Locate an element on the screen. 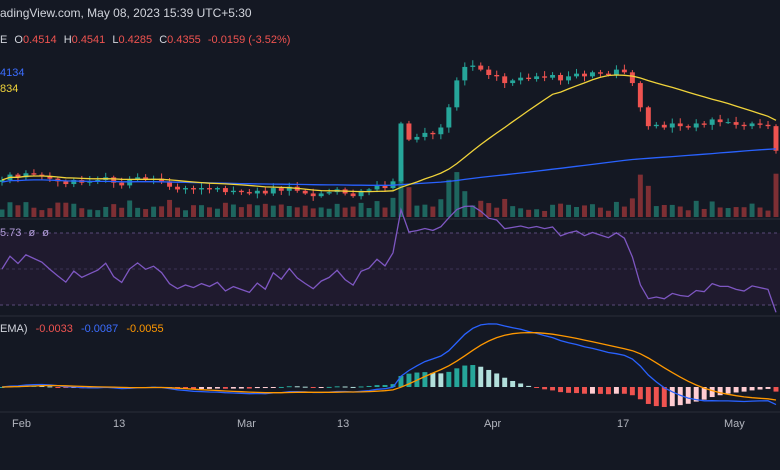 This screenshot has height=470, width=780. x-tick-apr: Apr is located at coordinates (493, 424).